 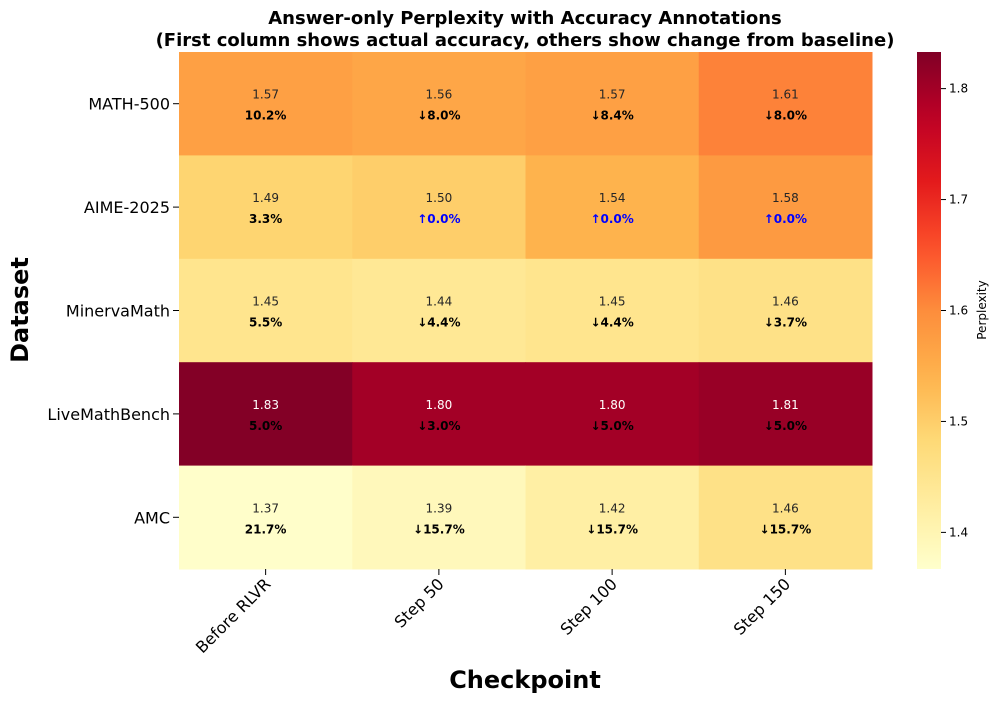 What do you see at coordinates (265, 323) in the screenshot?
I see `cell-accuracy-label: 5.5%` at bounding box center [265, 323].